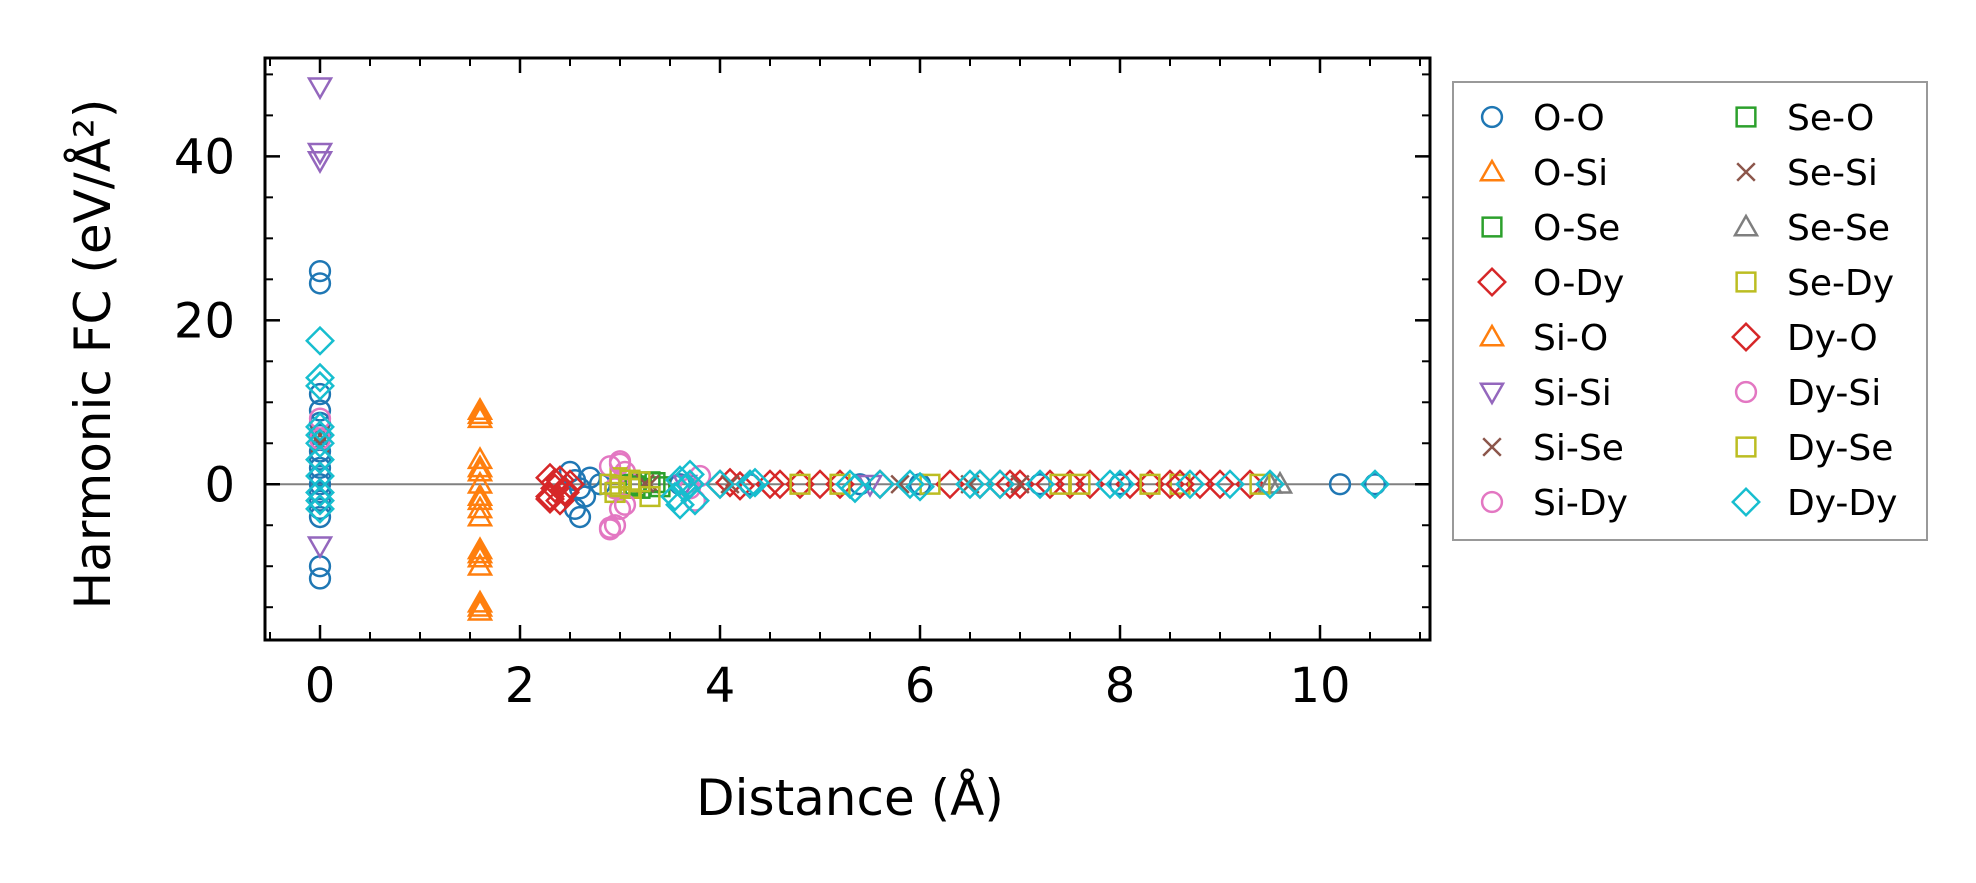 Image resolution: width=1976 pixels, height=883 pixels. What do you see at coordinates (1830, 118) in the screenshot?
I see `legend-label: Se-O` at bounding box center [1830, 118].